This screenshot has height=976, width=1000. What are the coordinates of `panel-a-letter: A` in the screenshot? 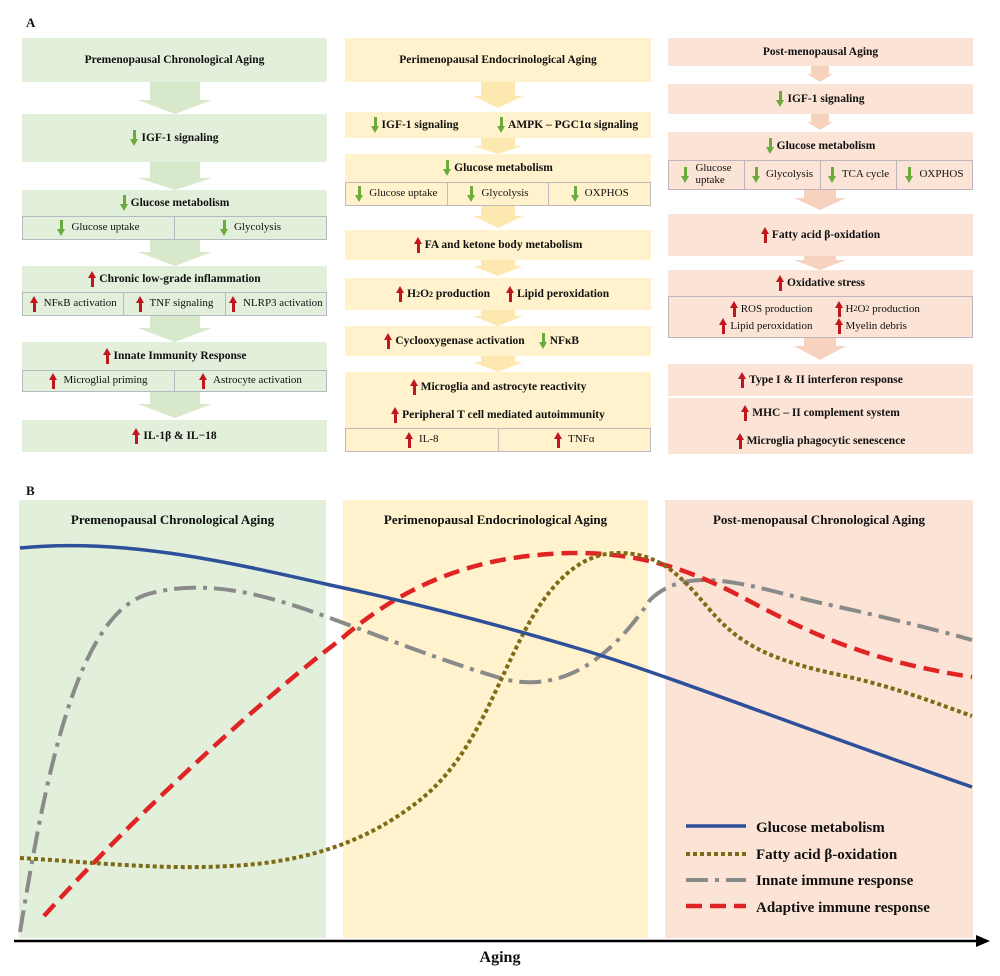 It's located at (31, 22).